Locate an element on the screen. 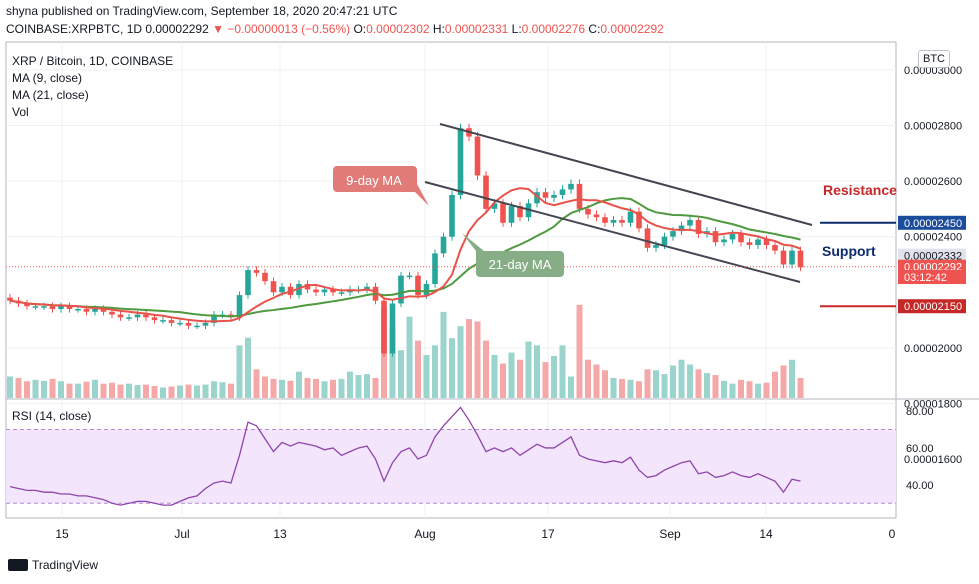  legend-ma9: MA (9, close) is located at coordinates (47, 78).